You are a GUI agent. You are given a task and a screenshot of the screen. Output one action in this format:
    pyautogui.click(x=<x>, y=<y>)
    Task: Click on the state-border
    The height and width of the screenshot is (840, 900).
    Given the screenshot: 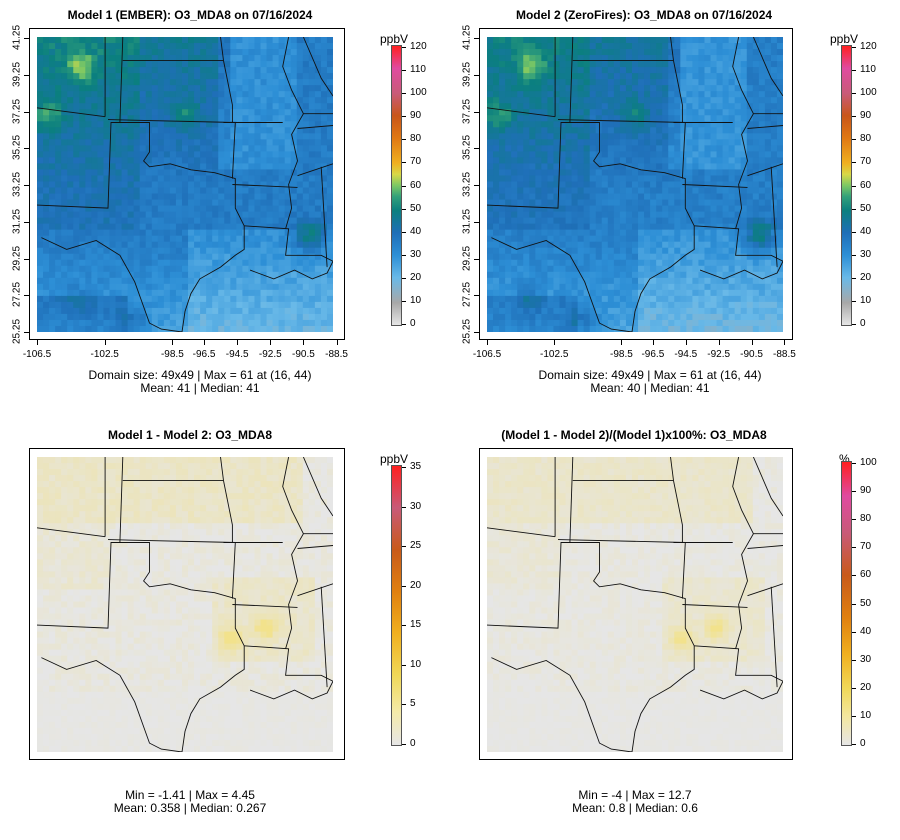 What is the action you would take?
    pyautogui.click(x=141, y=227)
    